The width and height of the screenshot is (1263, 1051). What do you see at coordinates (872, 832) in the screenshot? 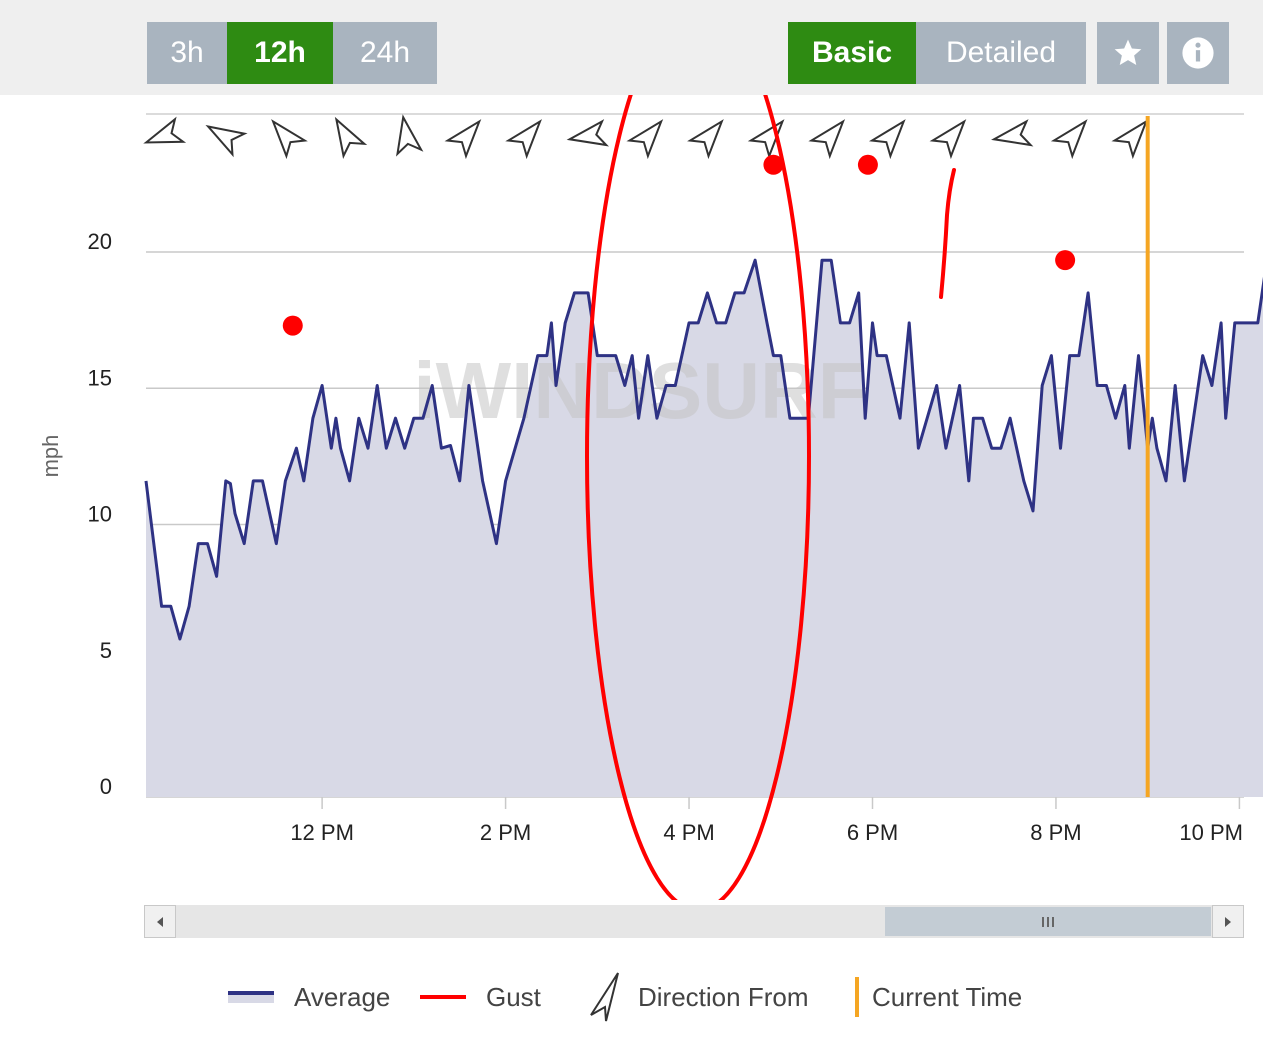
I see `x-tick-label: 6 PM` at bounding box center [872, 832].